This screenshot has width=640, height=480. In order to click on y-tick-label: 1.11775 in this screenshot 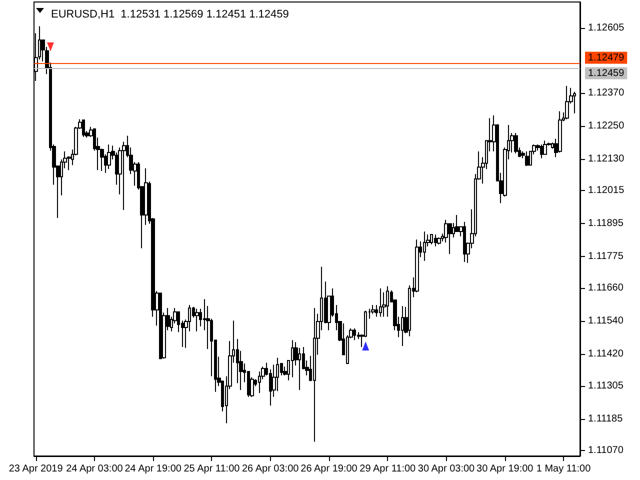, I will do `click(606, 256)`.